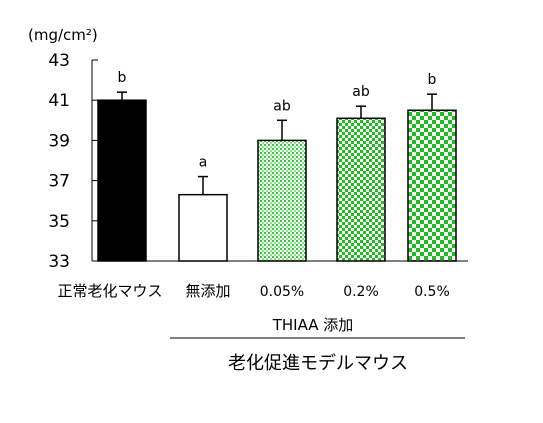 Image resolution: width=543 pixels, height=423 pixels. Describe the element at coordinates (109, 291) in the screenshot. I see `category-label: 正常老化マウス` at that location.